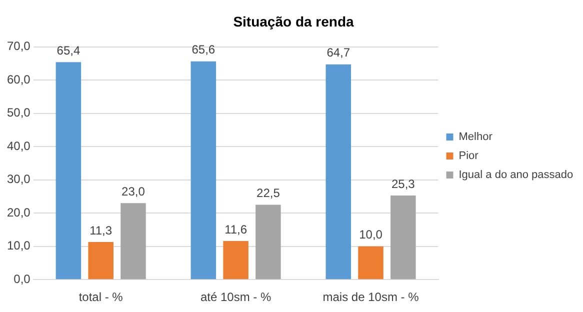 Image resolution: width=583 pixels, height=312 pixels. I want to click on y-tick-label: 70,0, so click(18, 46).